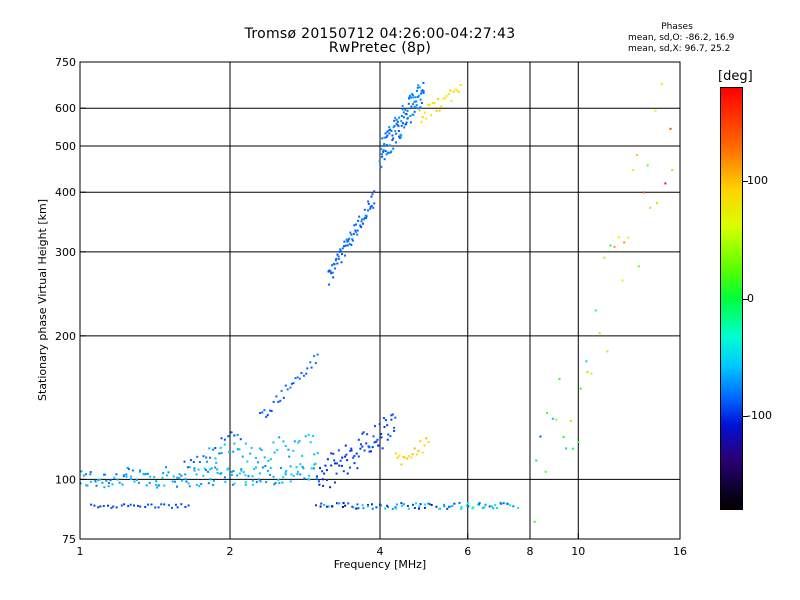 The image size is (800, 600). What do you see at coordinates (467, 551) in the screenshot?
I see `x-tick-label: 6` at bounding box center [467, 551].